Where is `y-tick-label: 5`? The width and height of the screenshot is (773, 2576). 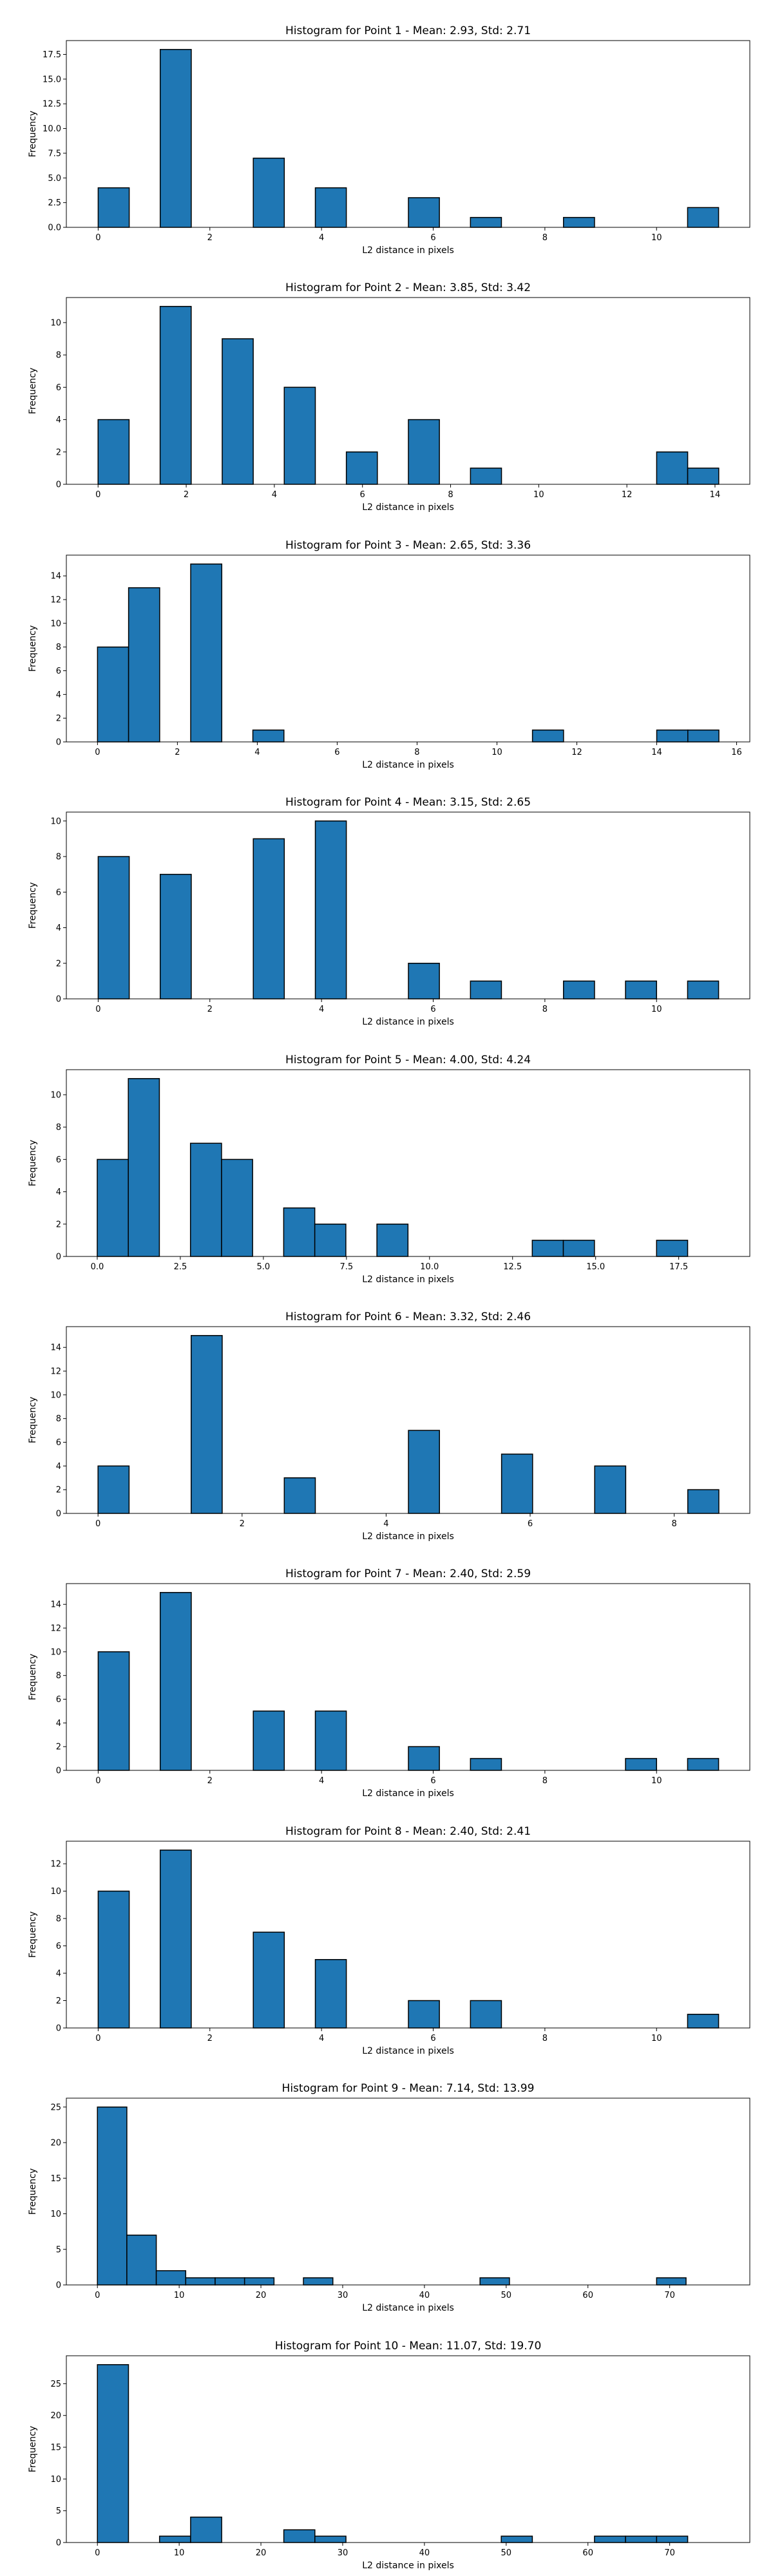 y-tick-label: 5 is located at coordinates (58, 2250).